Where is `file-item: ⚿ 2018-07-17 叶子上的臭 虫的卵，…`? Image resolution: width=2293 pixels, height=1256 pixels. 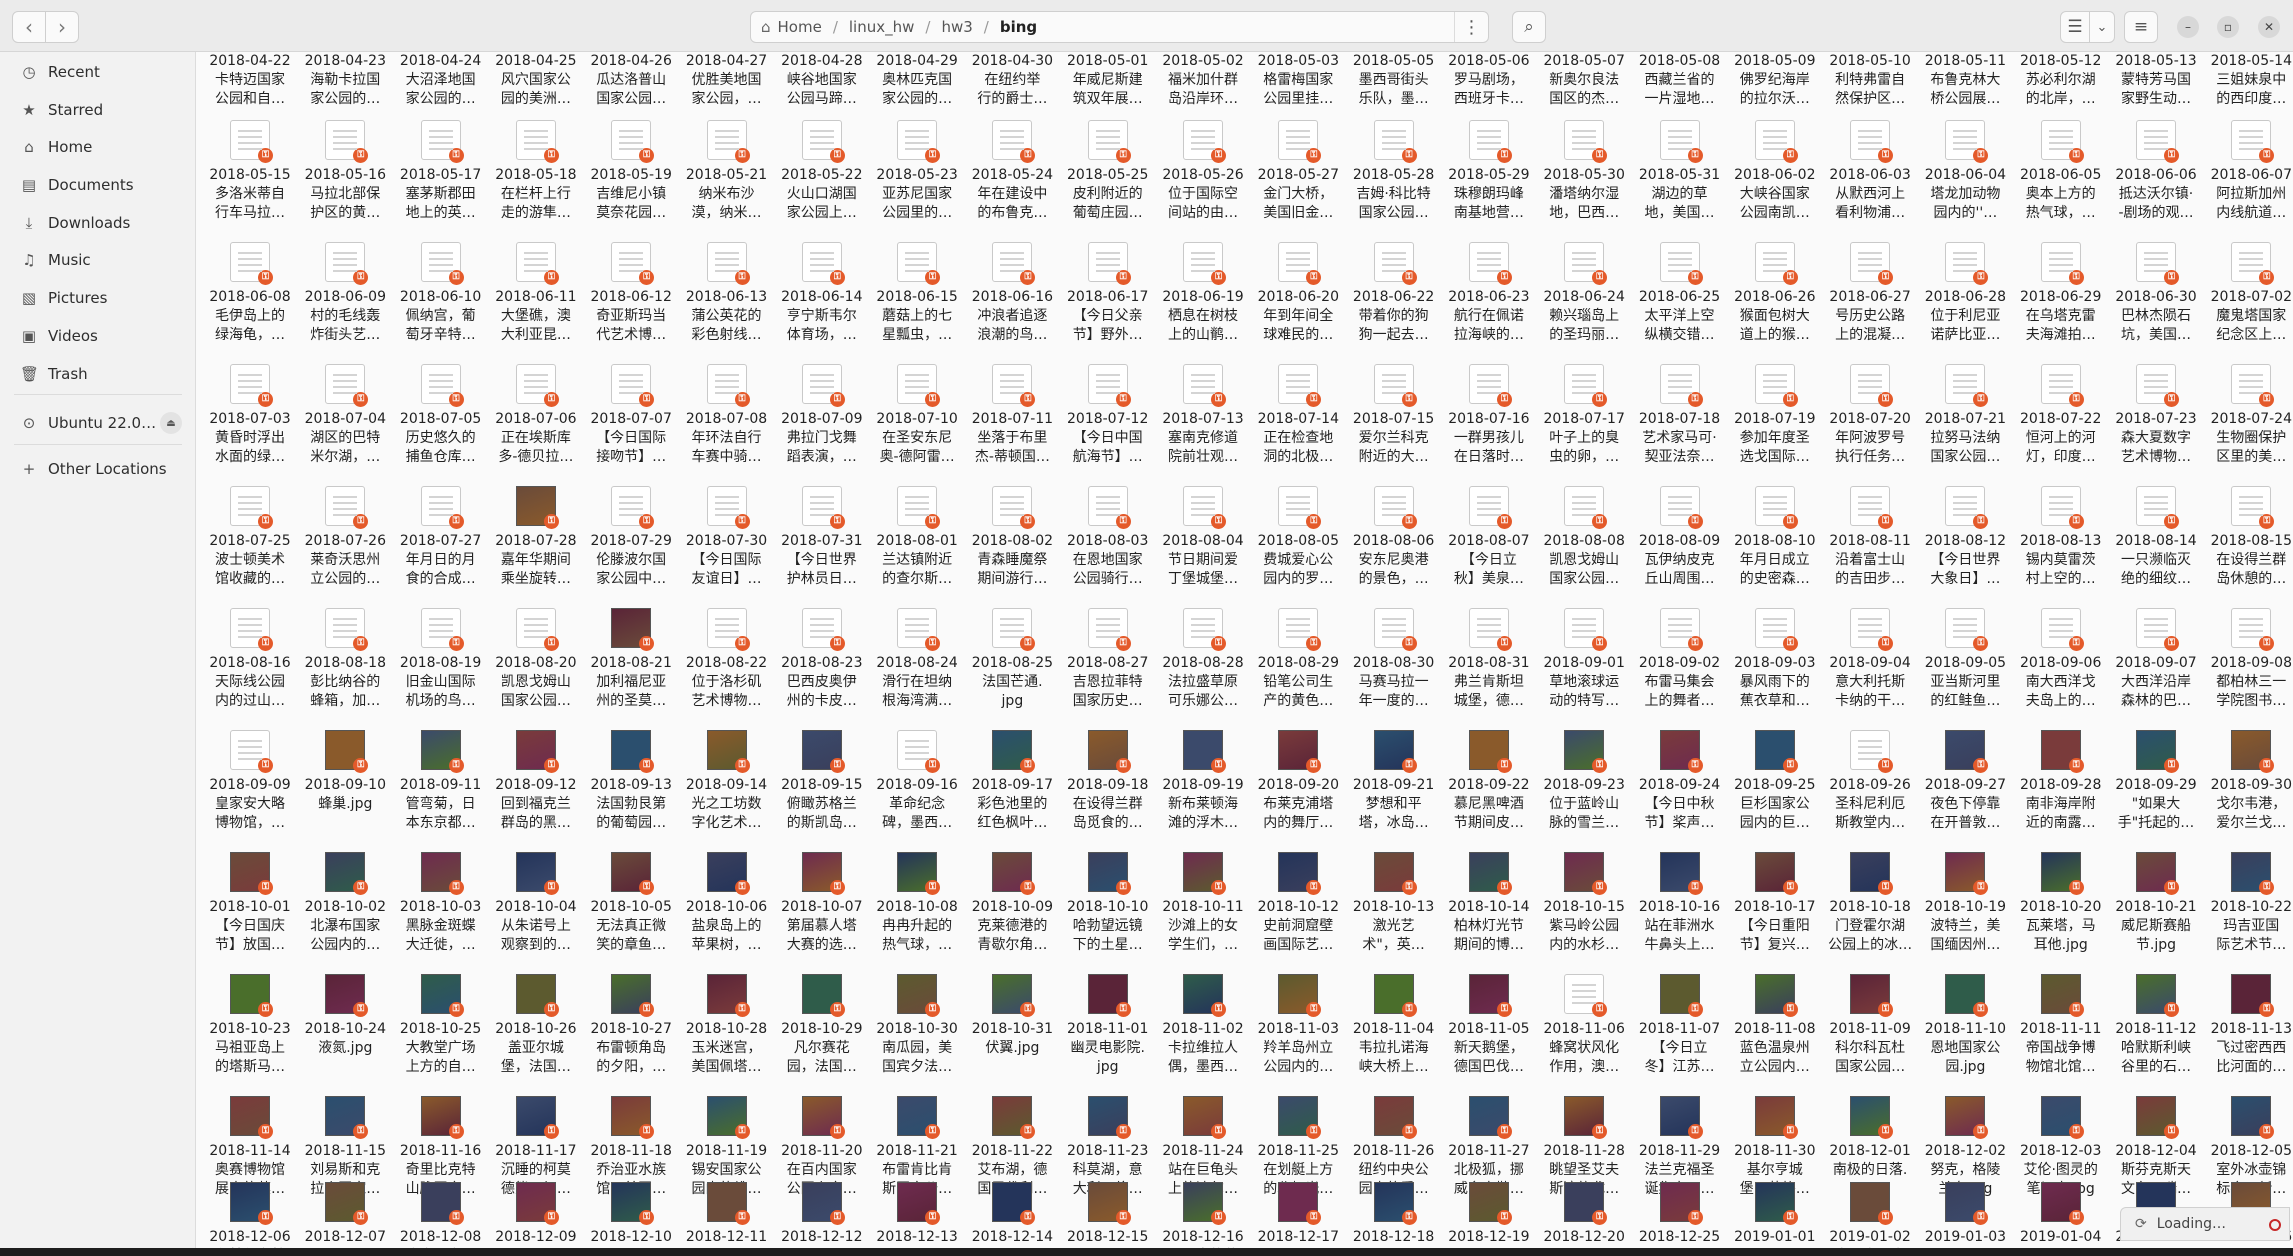
file-item: ⚿ 2018-07-17 叶子上的臭 虫的卵，… is located at coordinates (1584, 424).